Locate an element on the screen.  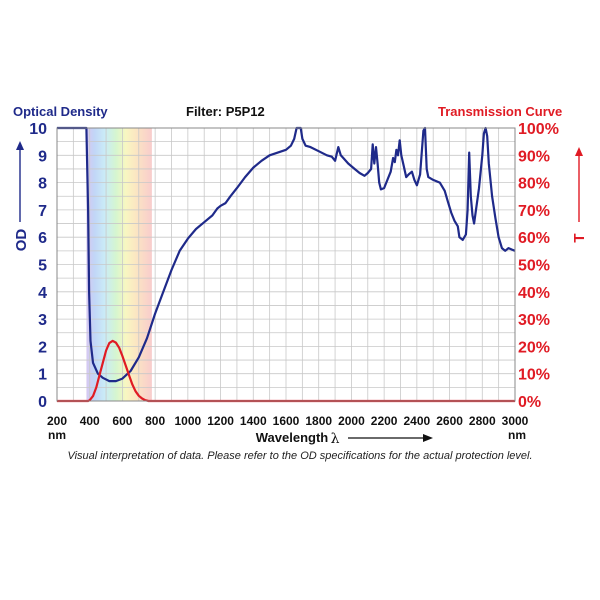
lambda-symbol: λ is located at coordinates (335, 439).